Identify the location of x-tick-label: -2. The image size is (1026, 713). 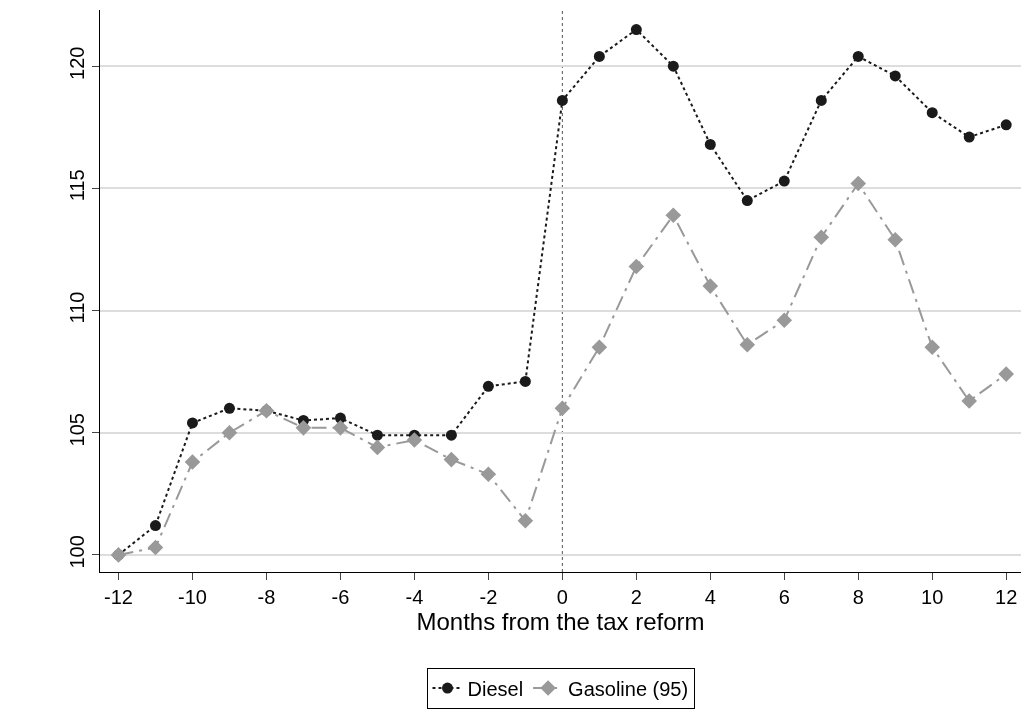
(488, 597).